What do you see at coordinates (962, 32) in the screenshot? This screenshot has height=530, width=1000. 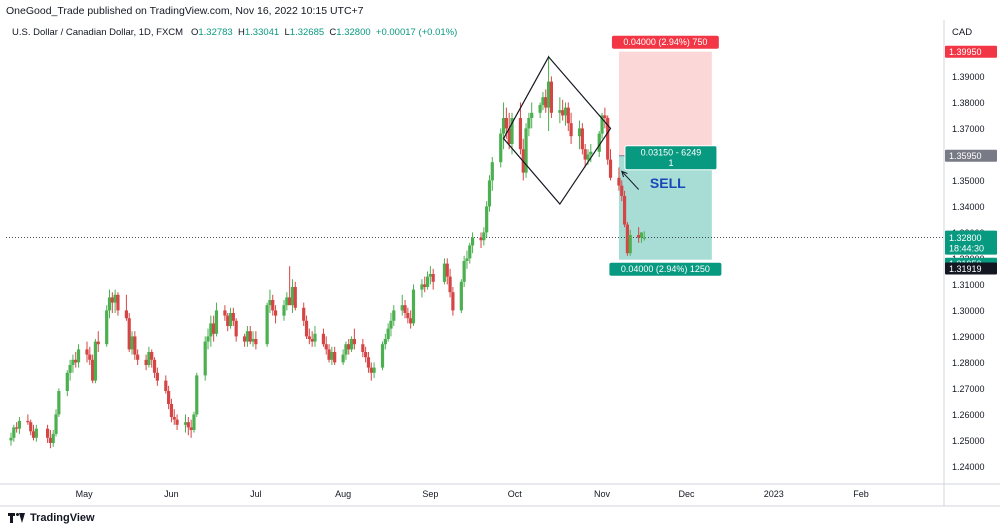 I see `currency-label: CAD` at bounding box center [962, 32].